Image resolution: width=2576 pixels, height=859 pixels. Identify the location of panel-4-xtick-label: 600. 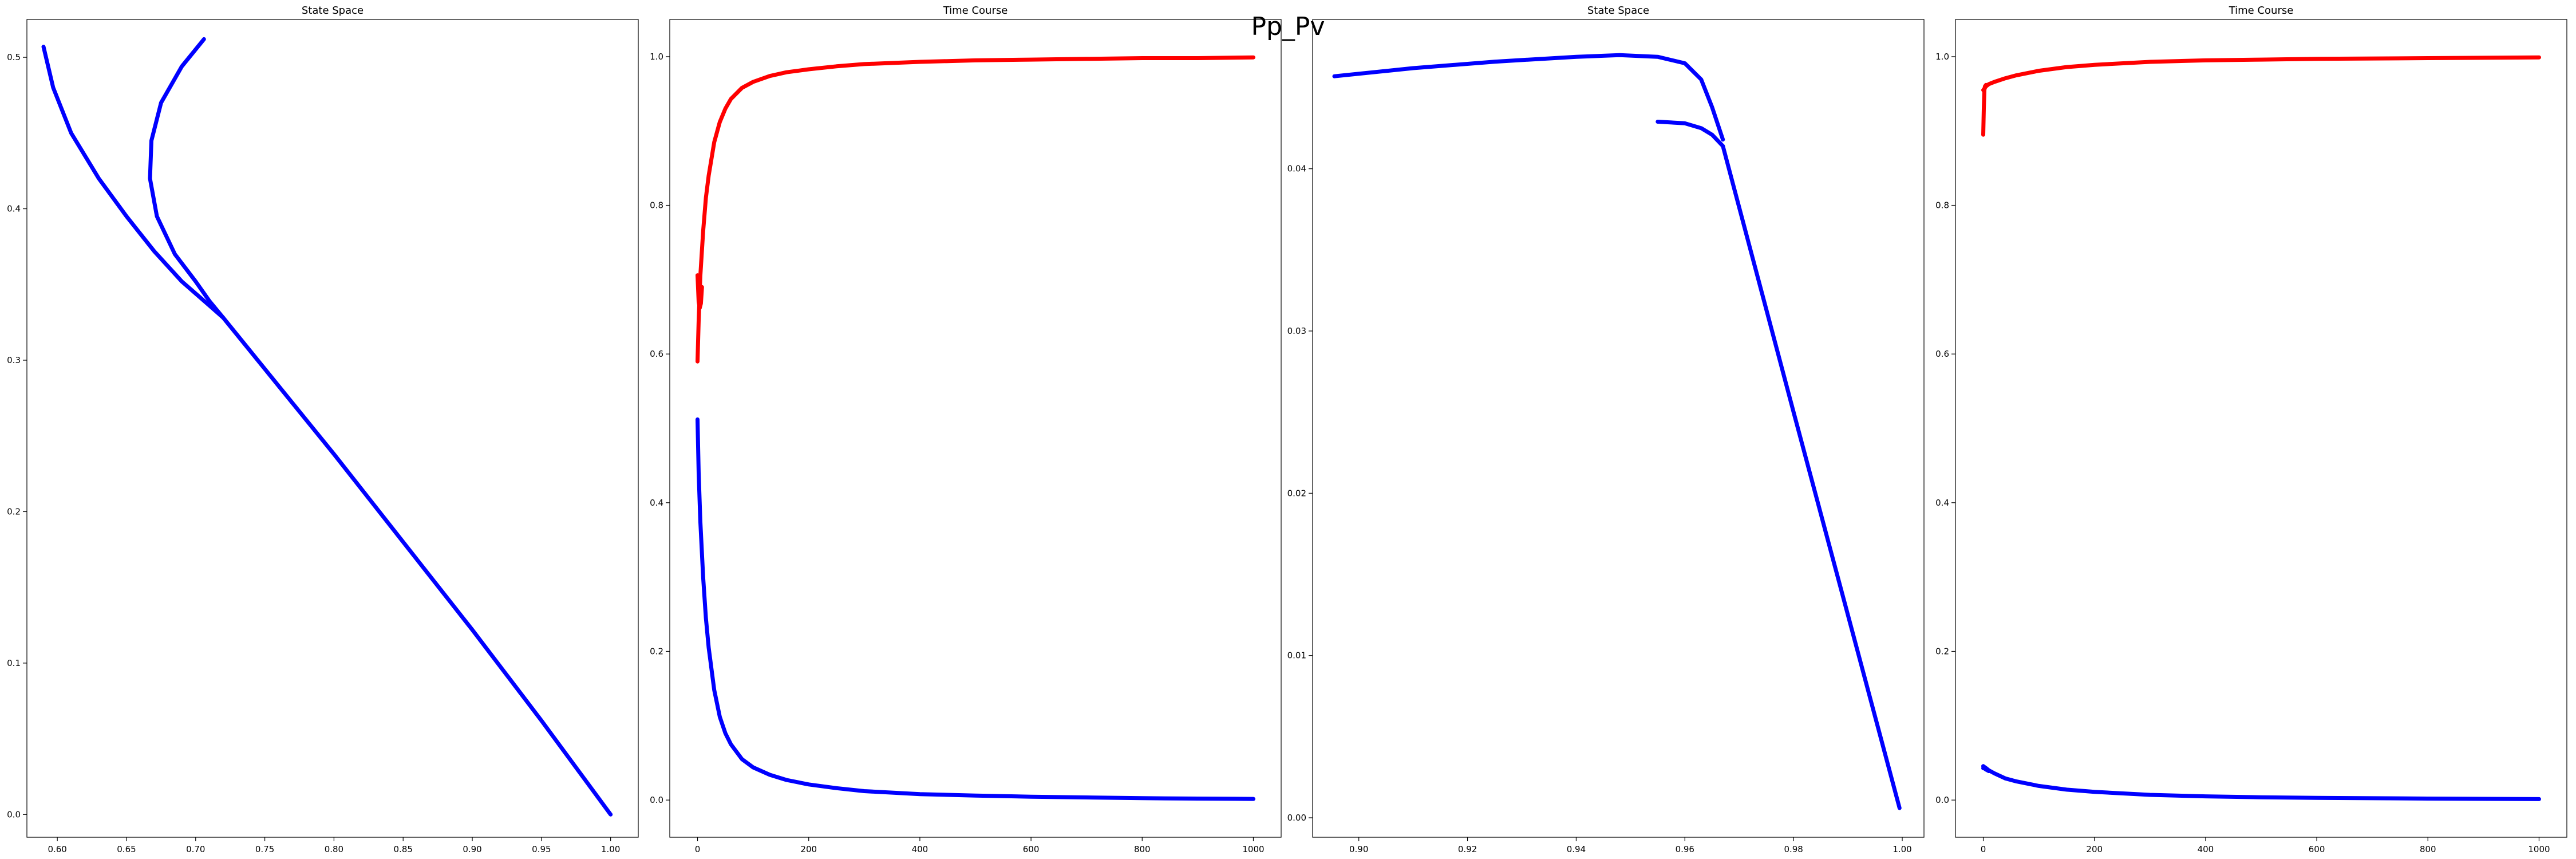
(2317, 849).